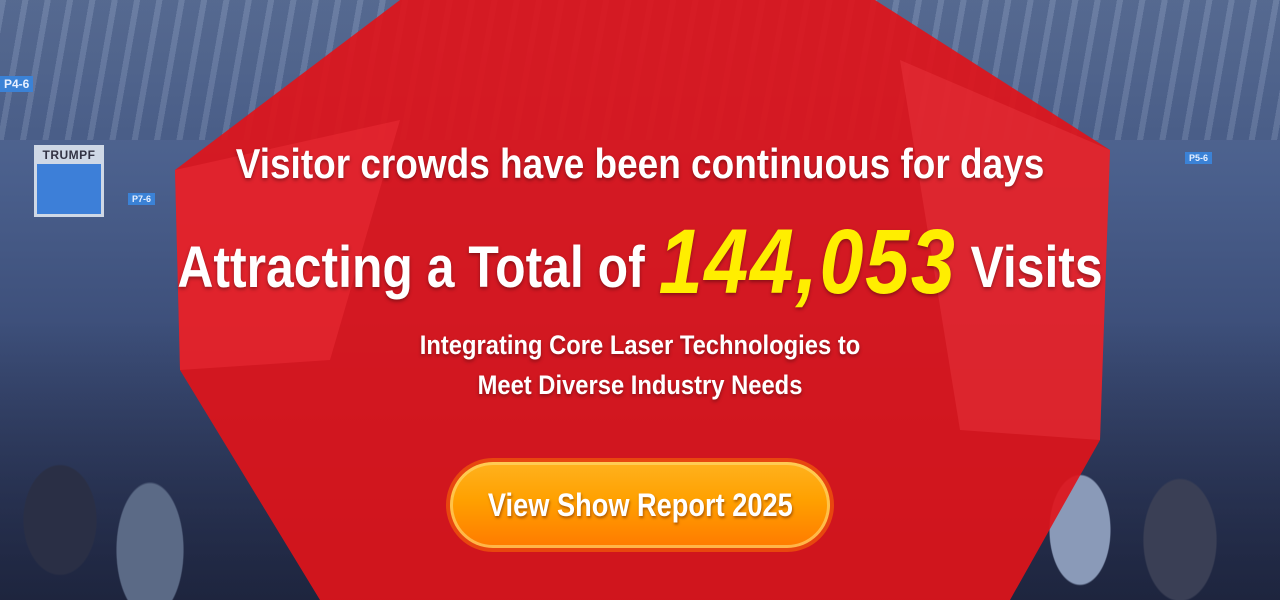  I want to click on subheadline-line-2: Meet Diverse Industry Needs, so click(640, 385).